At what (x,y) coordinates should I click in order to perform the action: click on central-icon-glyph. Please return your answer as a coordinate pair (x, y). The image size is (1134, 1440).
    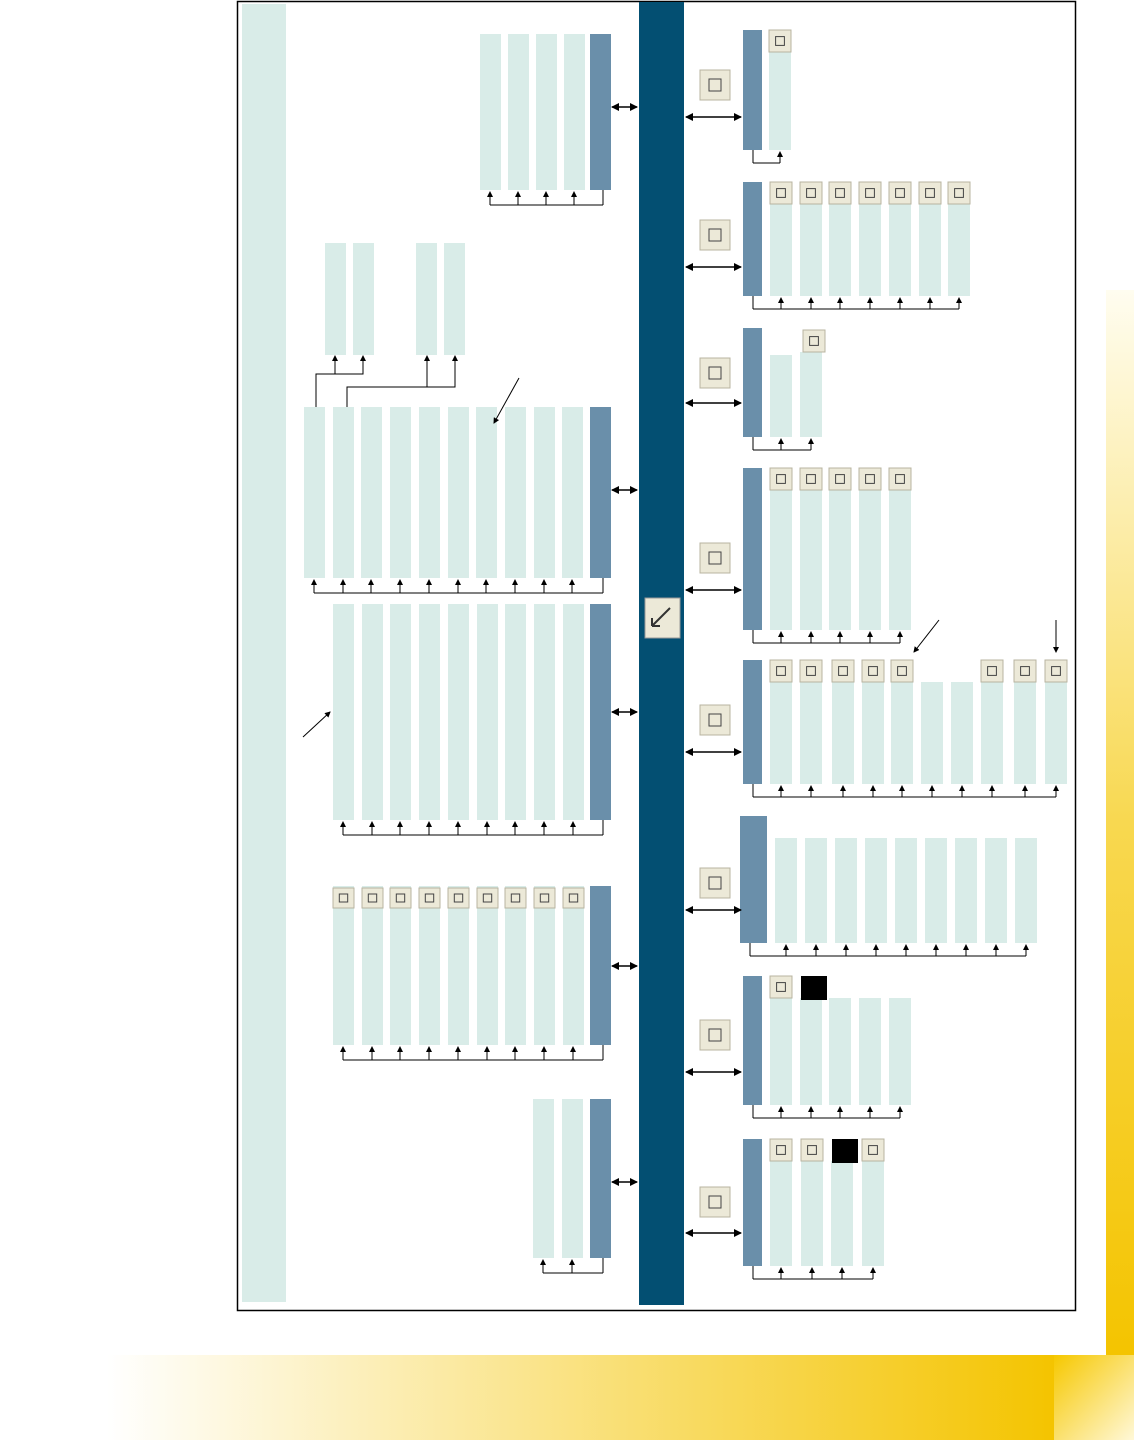
    Looking at the image, I should click on (661, 617).